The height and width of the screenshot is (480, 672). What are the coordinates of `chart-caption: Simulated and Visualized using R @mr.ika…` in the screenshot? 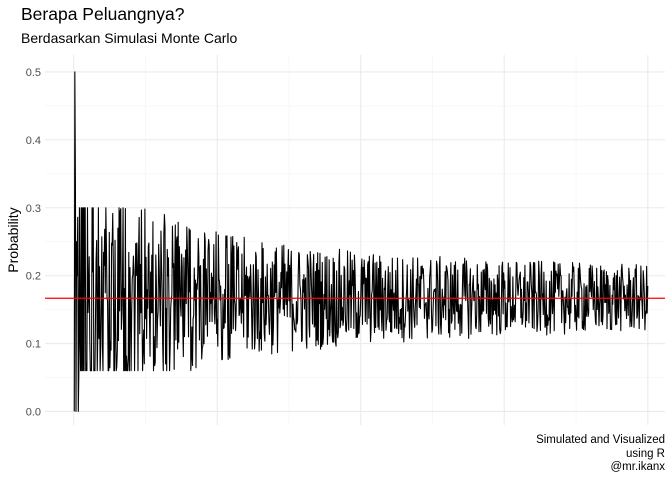 It's located at (600, 454).